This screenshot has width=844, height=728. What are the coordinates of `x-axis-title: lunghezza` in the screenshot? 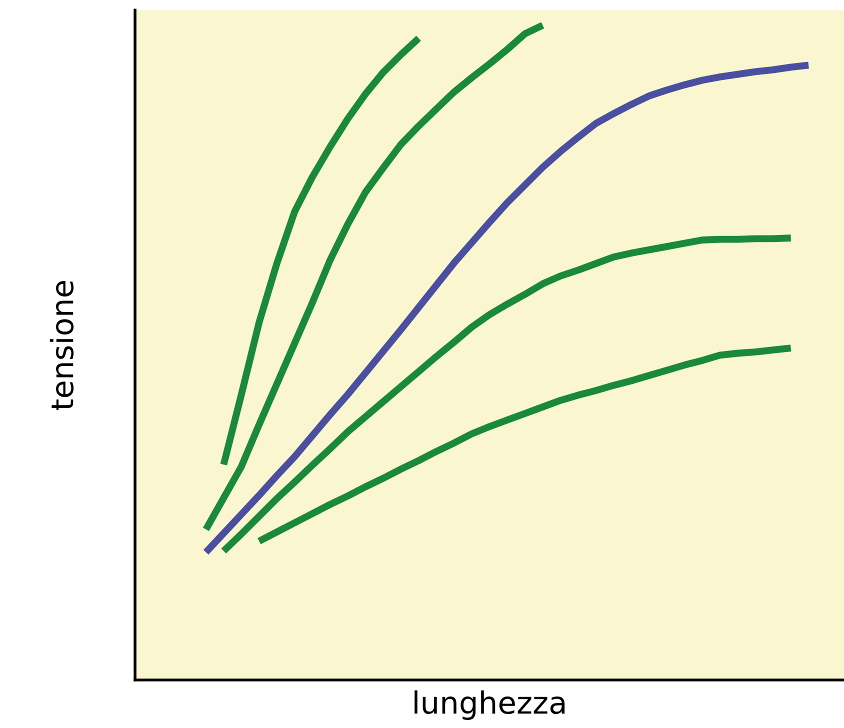 It's located at (489, 705).